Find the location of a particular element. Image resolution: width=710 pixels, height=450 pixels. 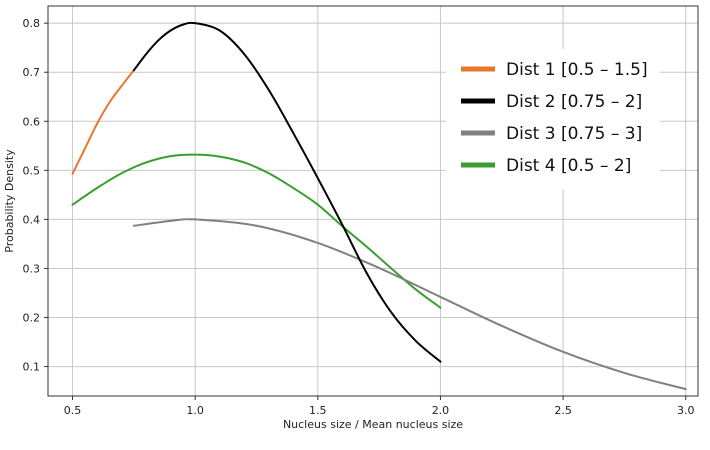

x-axis-label: Nucleus size / Mean nucleus size is located at coordinates (373, 424).